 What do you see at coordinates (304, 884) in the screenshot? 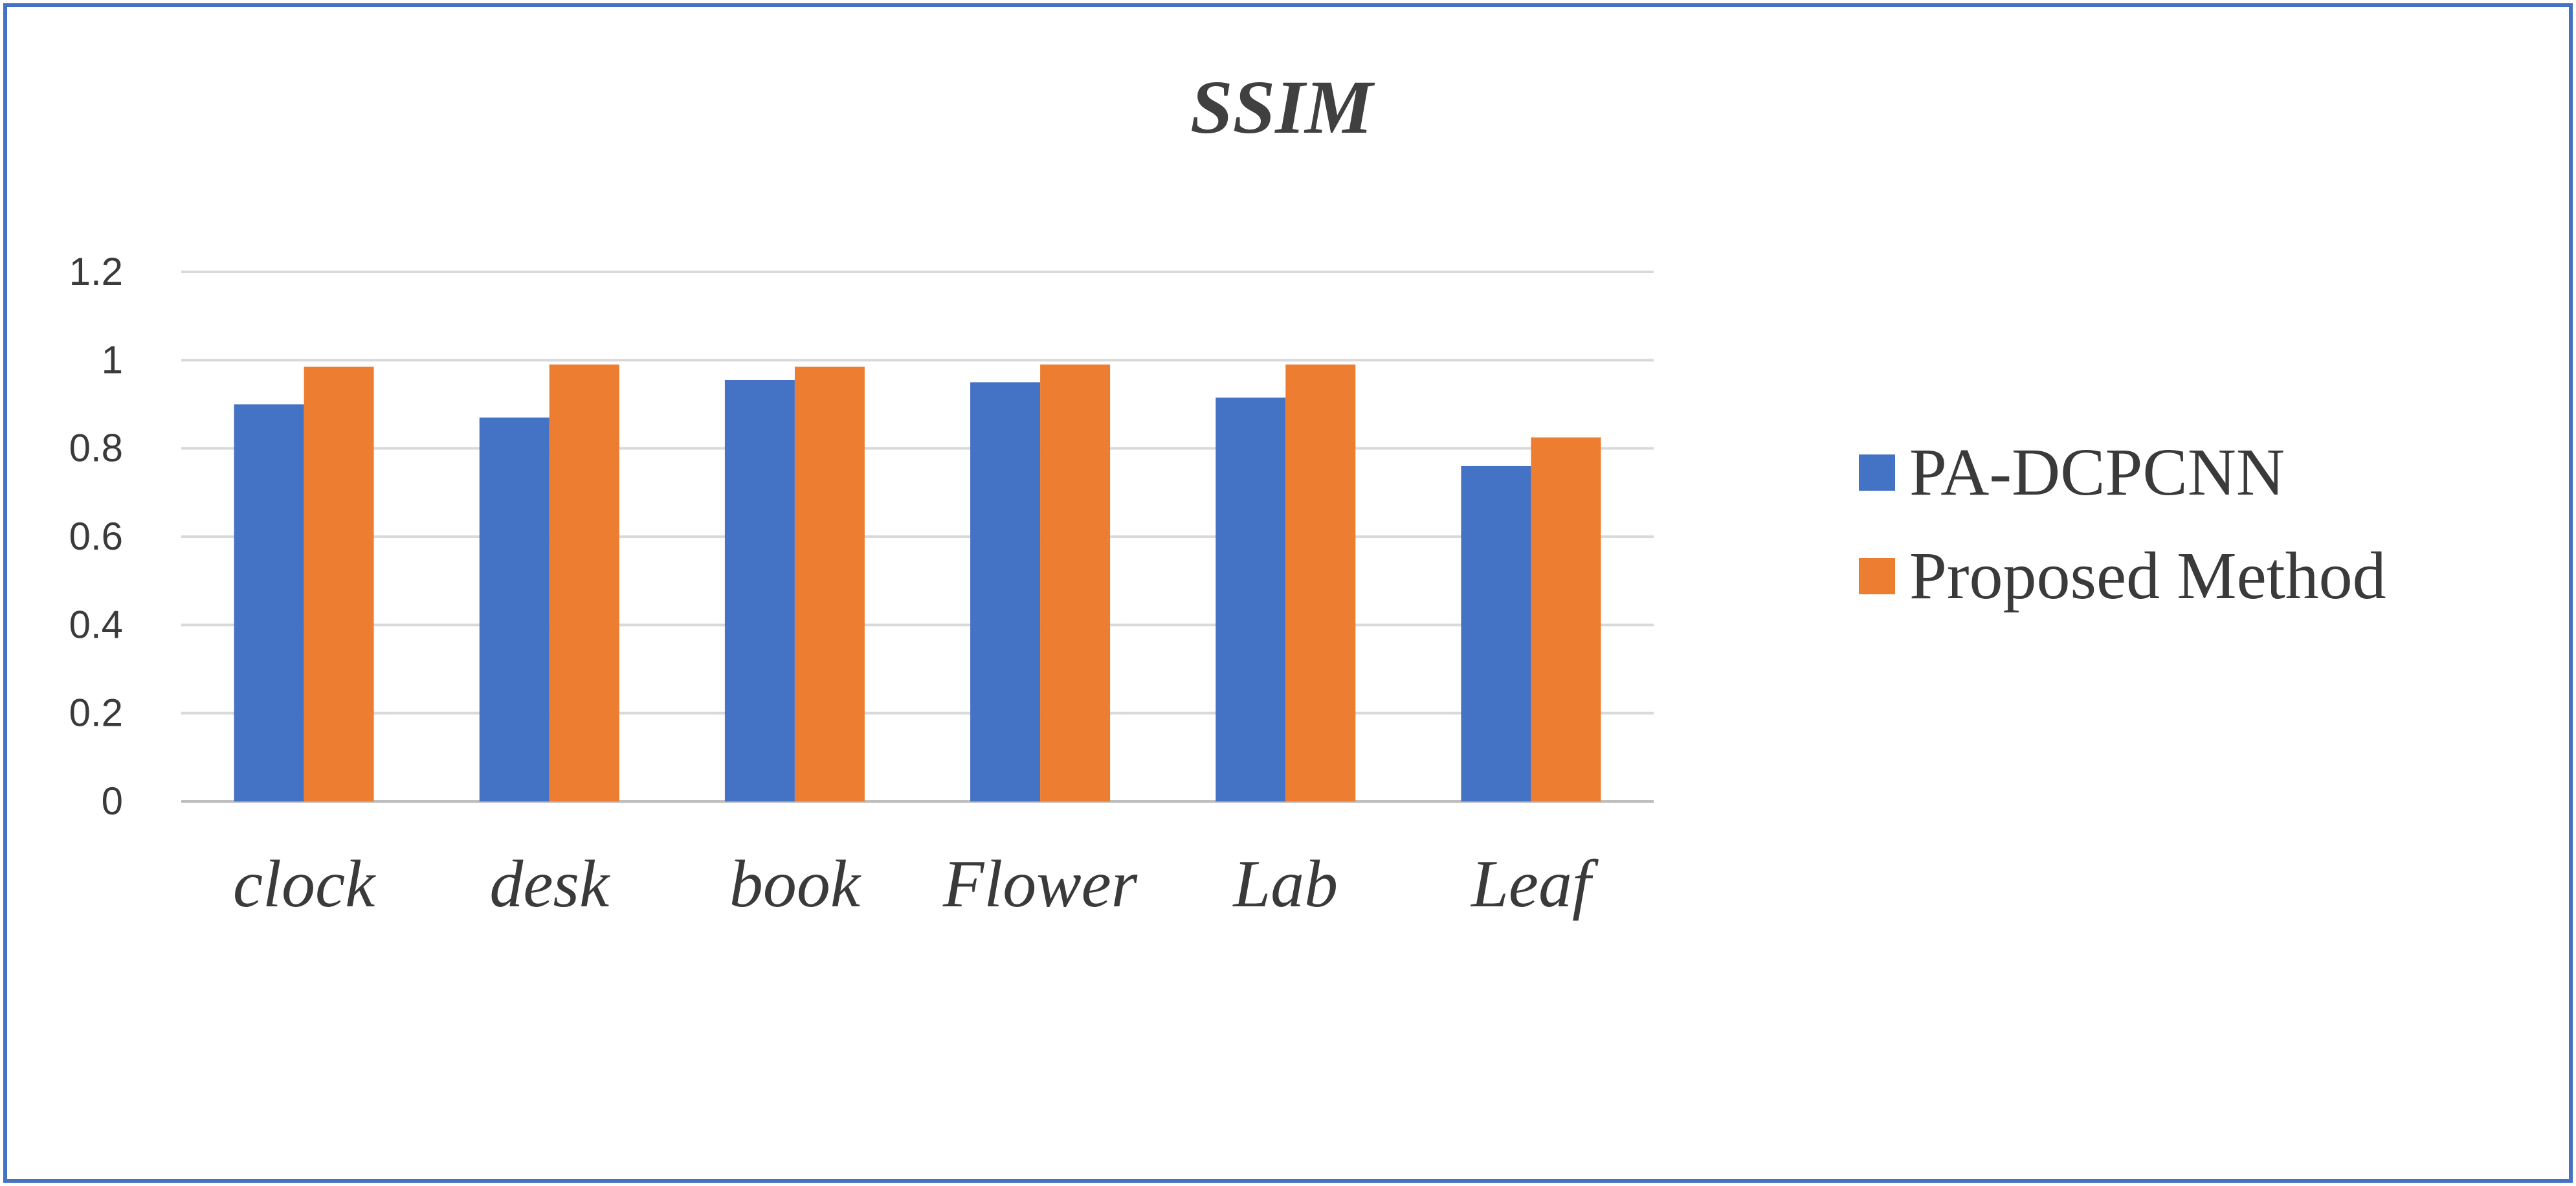
I see `x-tick-label: clock` at bounding box center [304, 884].